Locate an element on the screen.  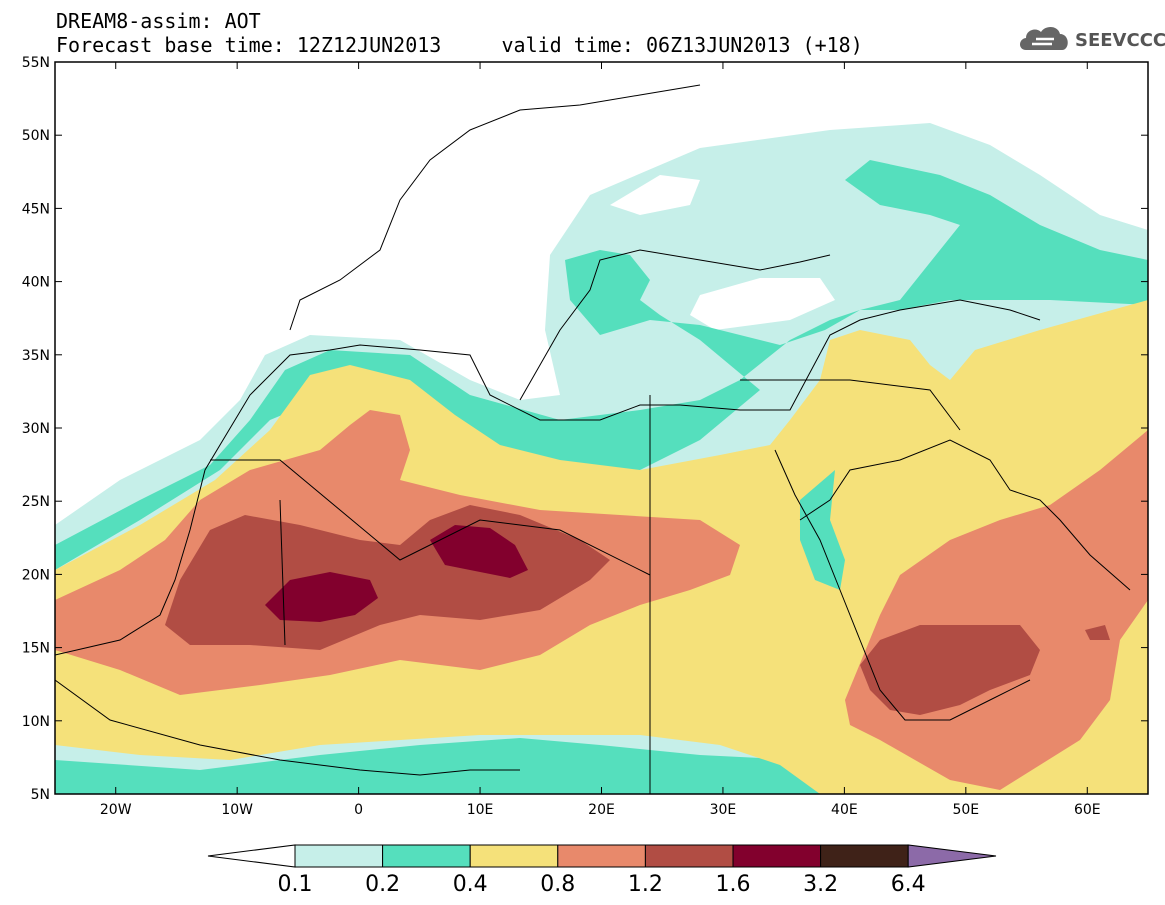
lon-label: 50E is located at coordinates (965, 810).